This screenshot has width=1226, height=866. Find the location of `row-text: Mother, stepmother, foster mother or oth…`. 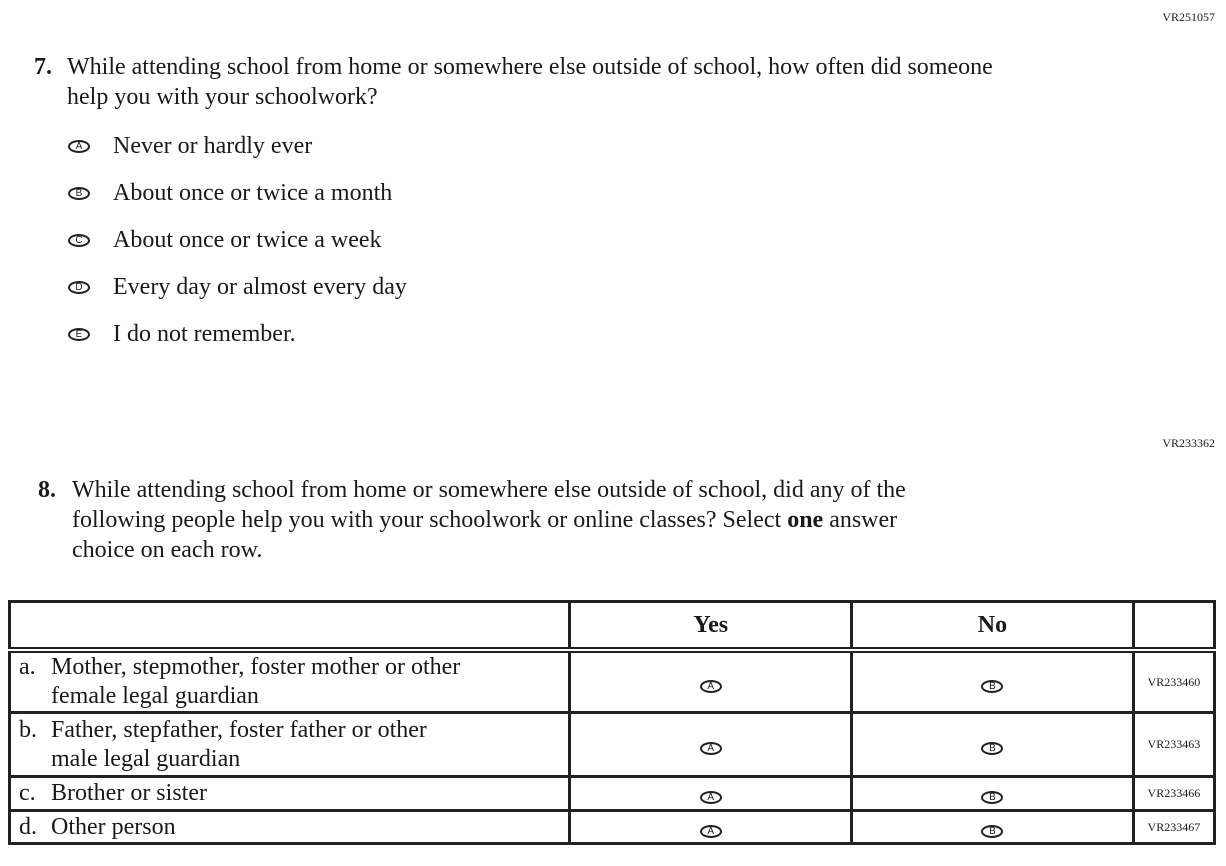

row-text: Mother, stepmother, foster mother or oth… is located at coordinates (256, 667).